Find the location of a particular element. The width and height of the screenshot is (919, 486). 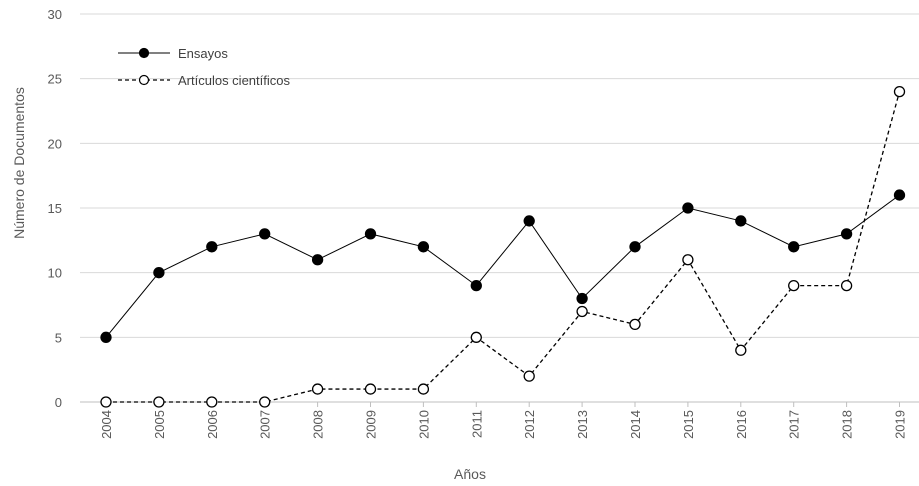

x-tick-label: 2009 is located at coordinates (371, 424).